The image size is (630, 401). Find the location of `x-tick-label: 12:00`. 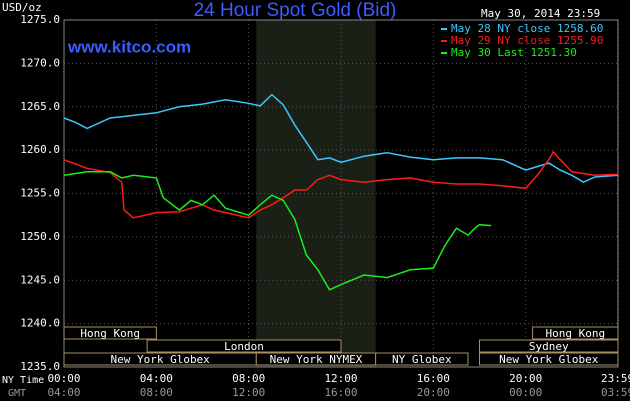

x-tick-label: 12:00 is located at coordinates (340, 378).